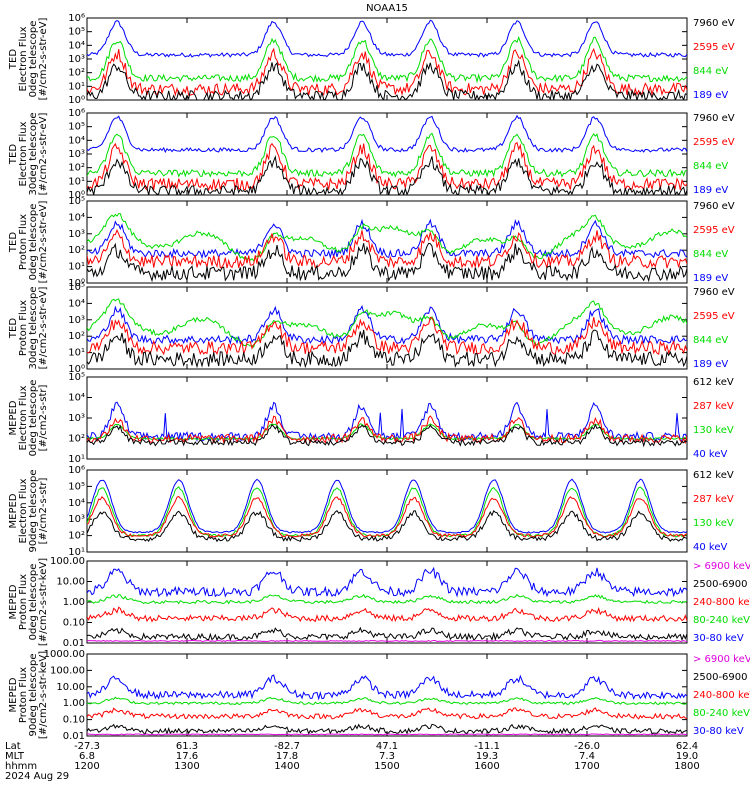 This screenshot has width=750, height=800. What do you see at coordinates (714, 47) in the screenshot?
I see `legend-entry: 2595 eV` at bounding box center [714, 47].